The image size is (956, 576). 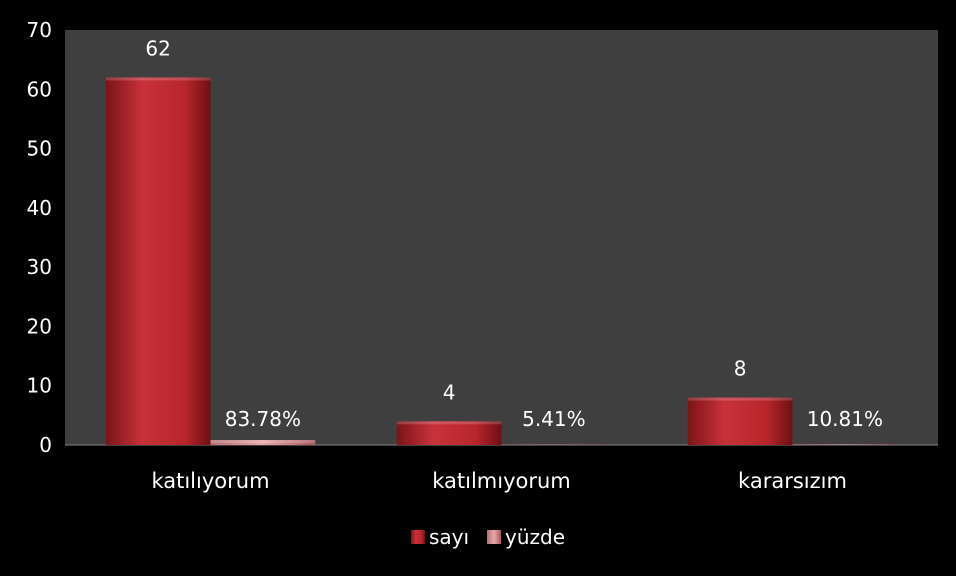 What do you see at coordinates (39, 89) in the screenshot?
I see `y-tick-label: 60` at bounding box center [39, 89].